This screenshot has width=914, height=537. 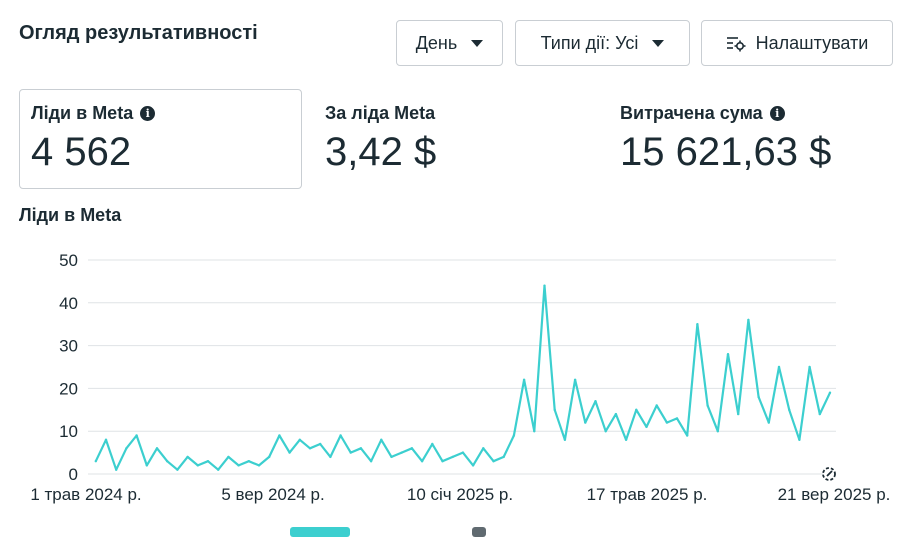 I want to click on chart-title: Ліди в Meta, so click(x=70, y=215).